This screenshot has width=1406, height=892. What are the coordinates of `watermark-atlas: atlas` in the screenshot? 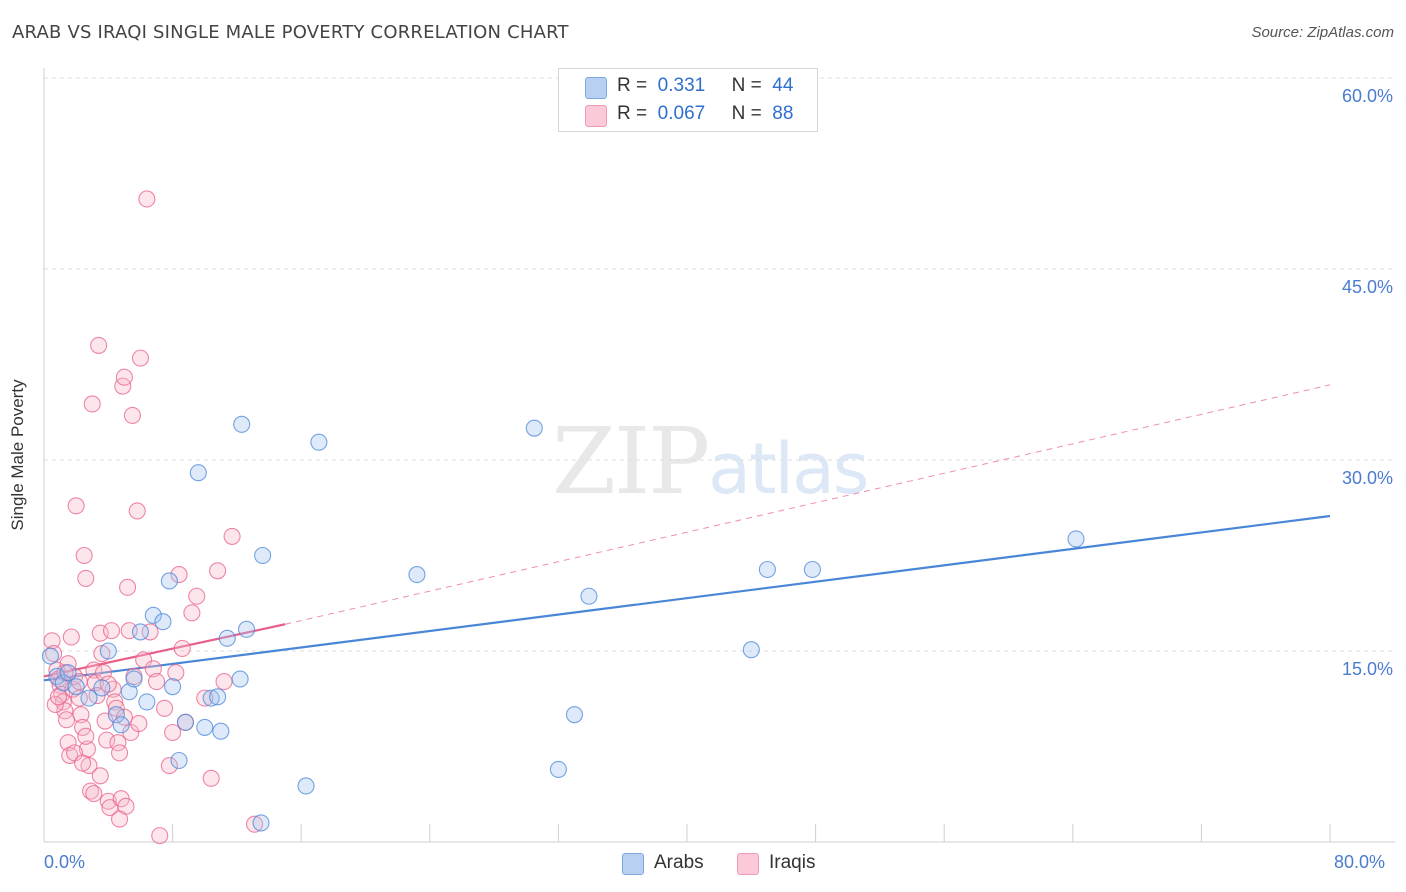 It's located at (788, 469).